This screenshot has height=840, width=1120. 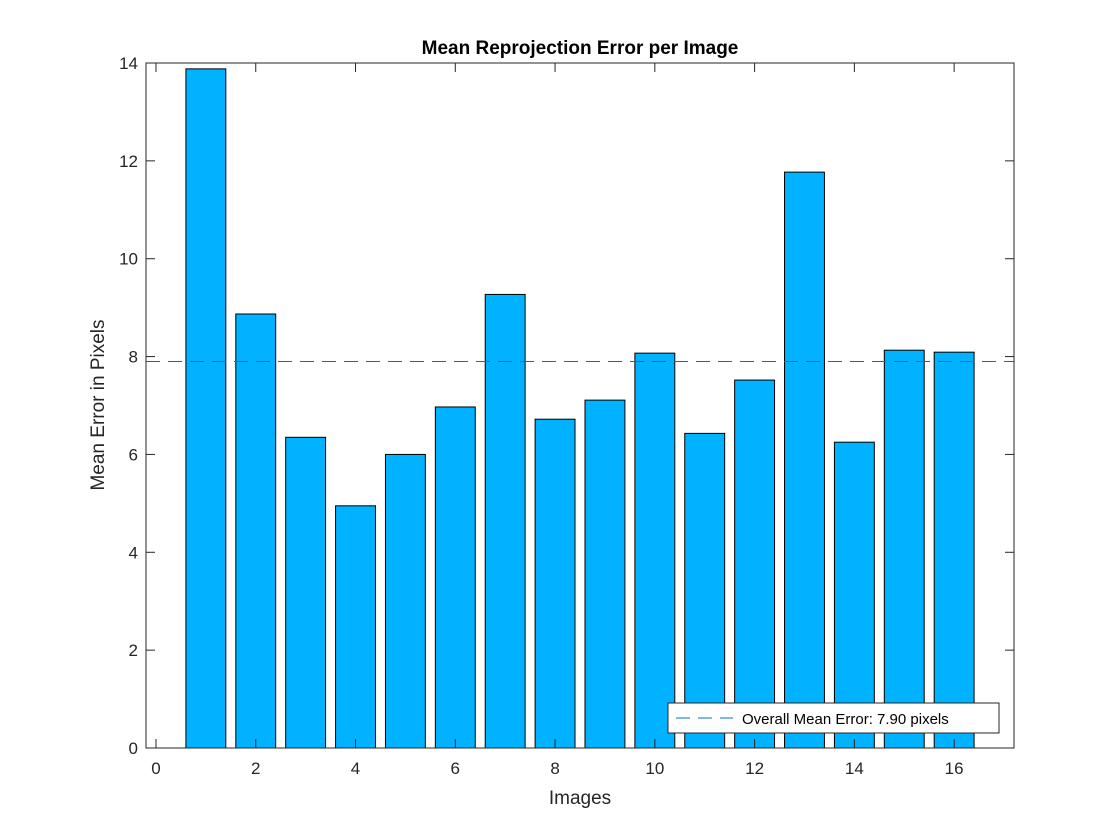 I want to click on x-tick-label-4: 4, so click(x=355, y=768).